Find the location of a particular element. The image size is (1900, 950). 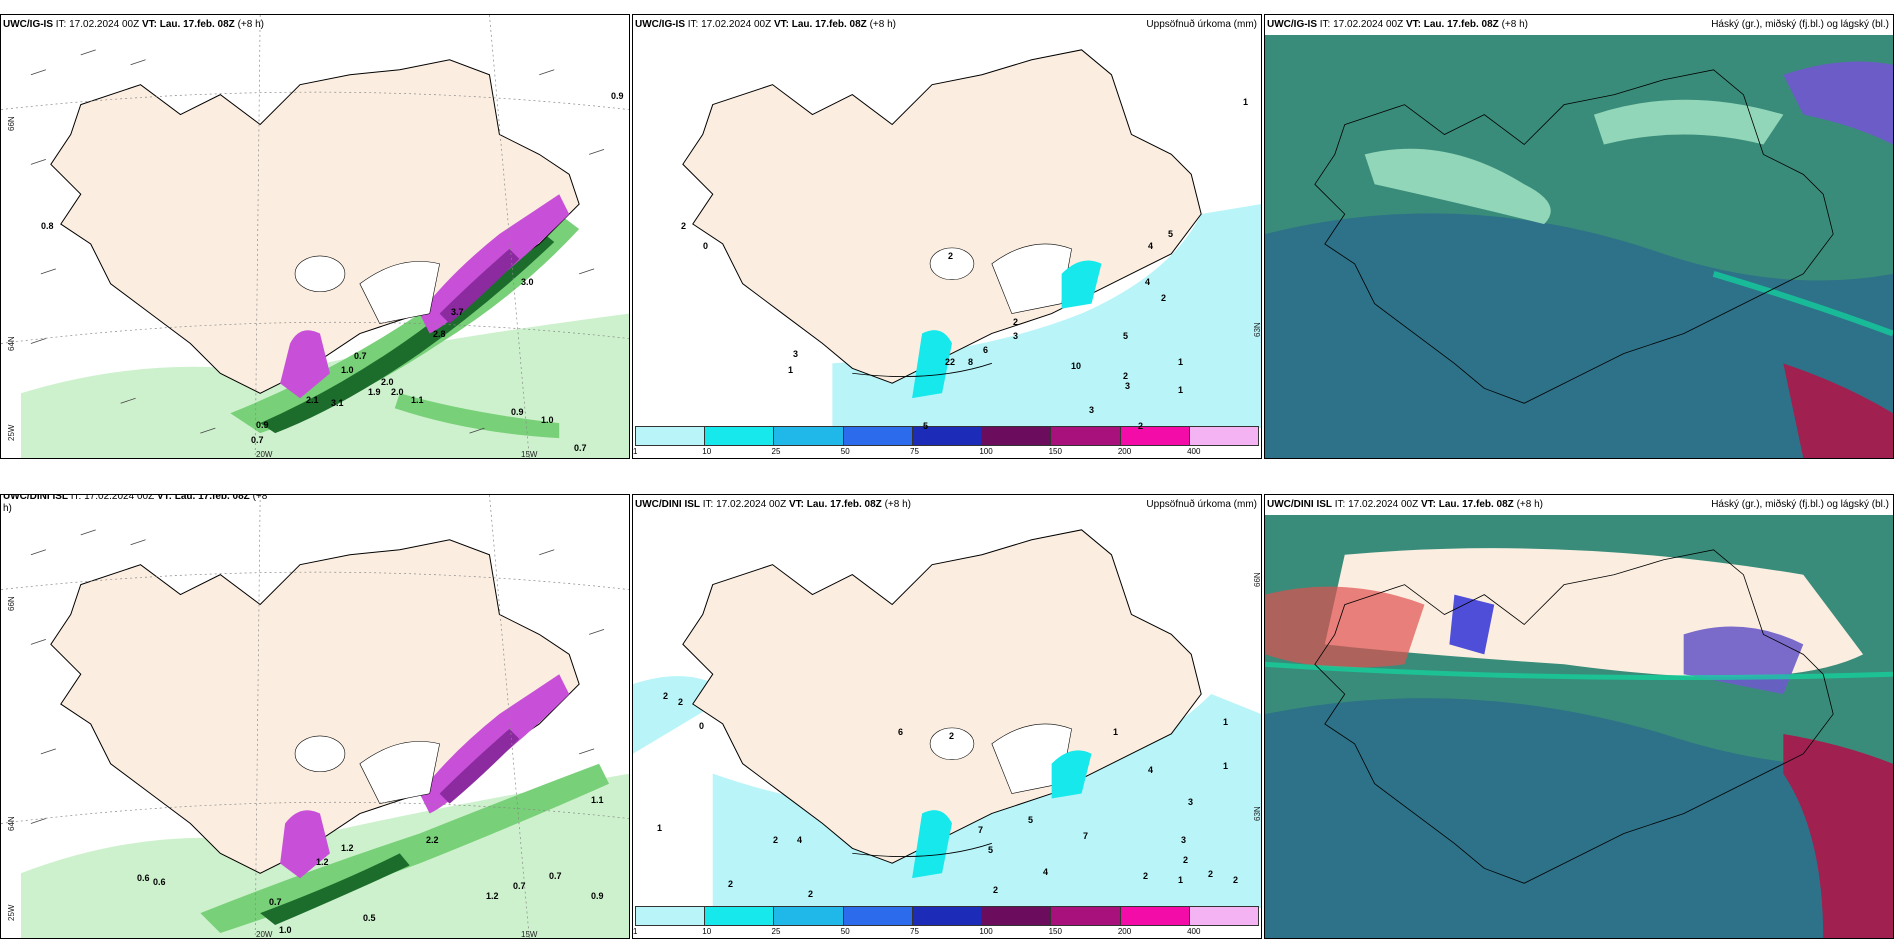

precip-value: 7 is located at coordinates (981, 830).